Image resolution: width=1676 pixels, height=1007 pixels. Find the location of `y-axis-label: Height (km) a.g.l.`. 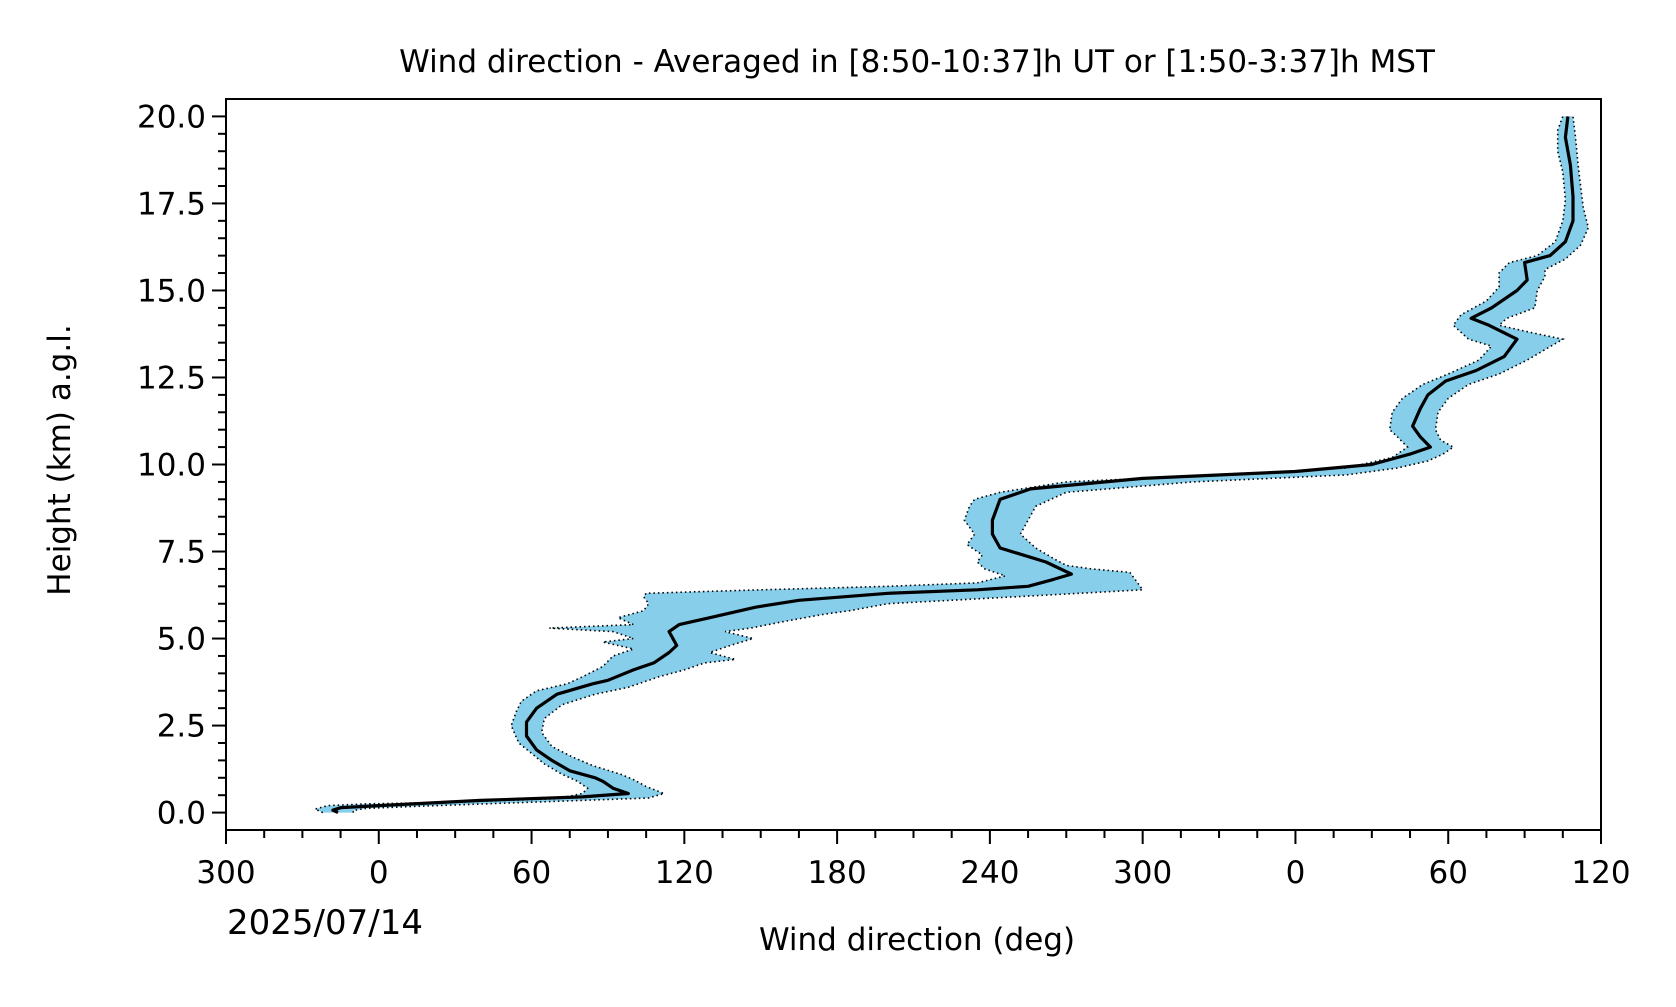

y-axis-label: Height (km) a.g.l. is located at coordinates (60, 459).